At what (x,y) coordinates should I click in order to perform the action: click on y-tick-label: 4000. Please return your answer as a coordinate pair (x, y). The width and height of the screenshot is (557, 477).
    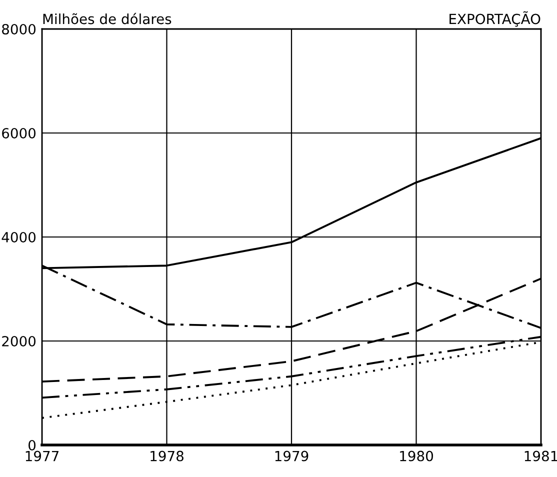
    Looking at the image, I should click on (19, 237).